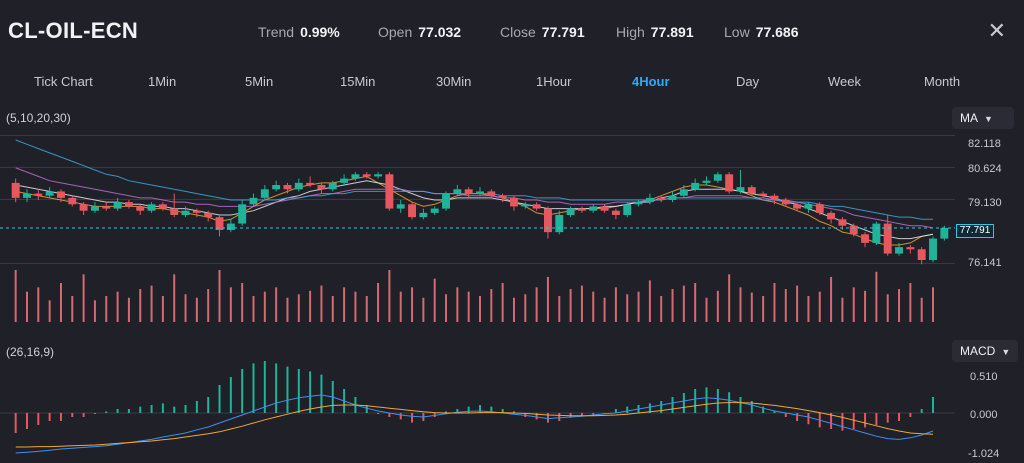 The image size is (1024, 463). Describe the element at coordinates (983, 118) in the screenshot. I see `ma-indicator-button: MA ▼` at that location.